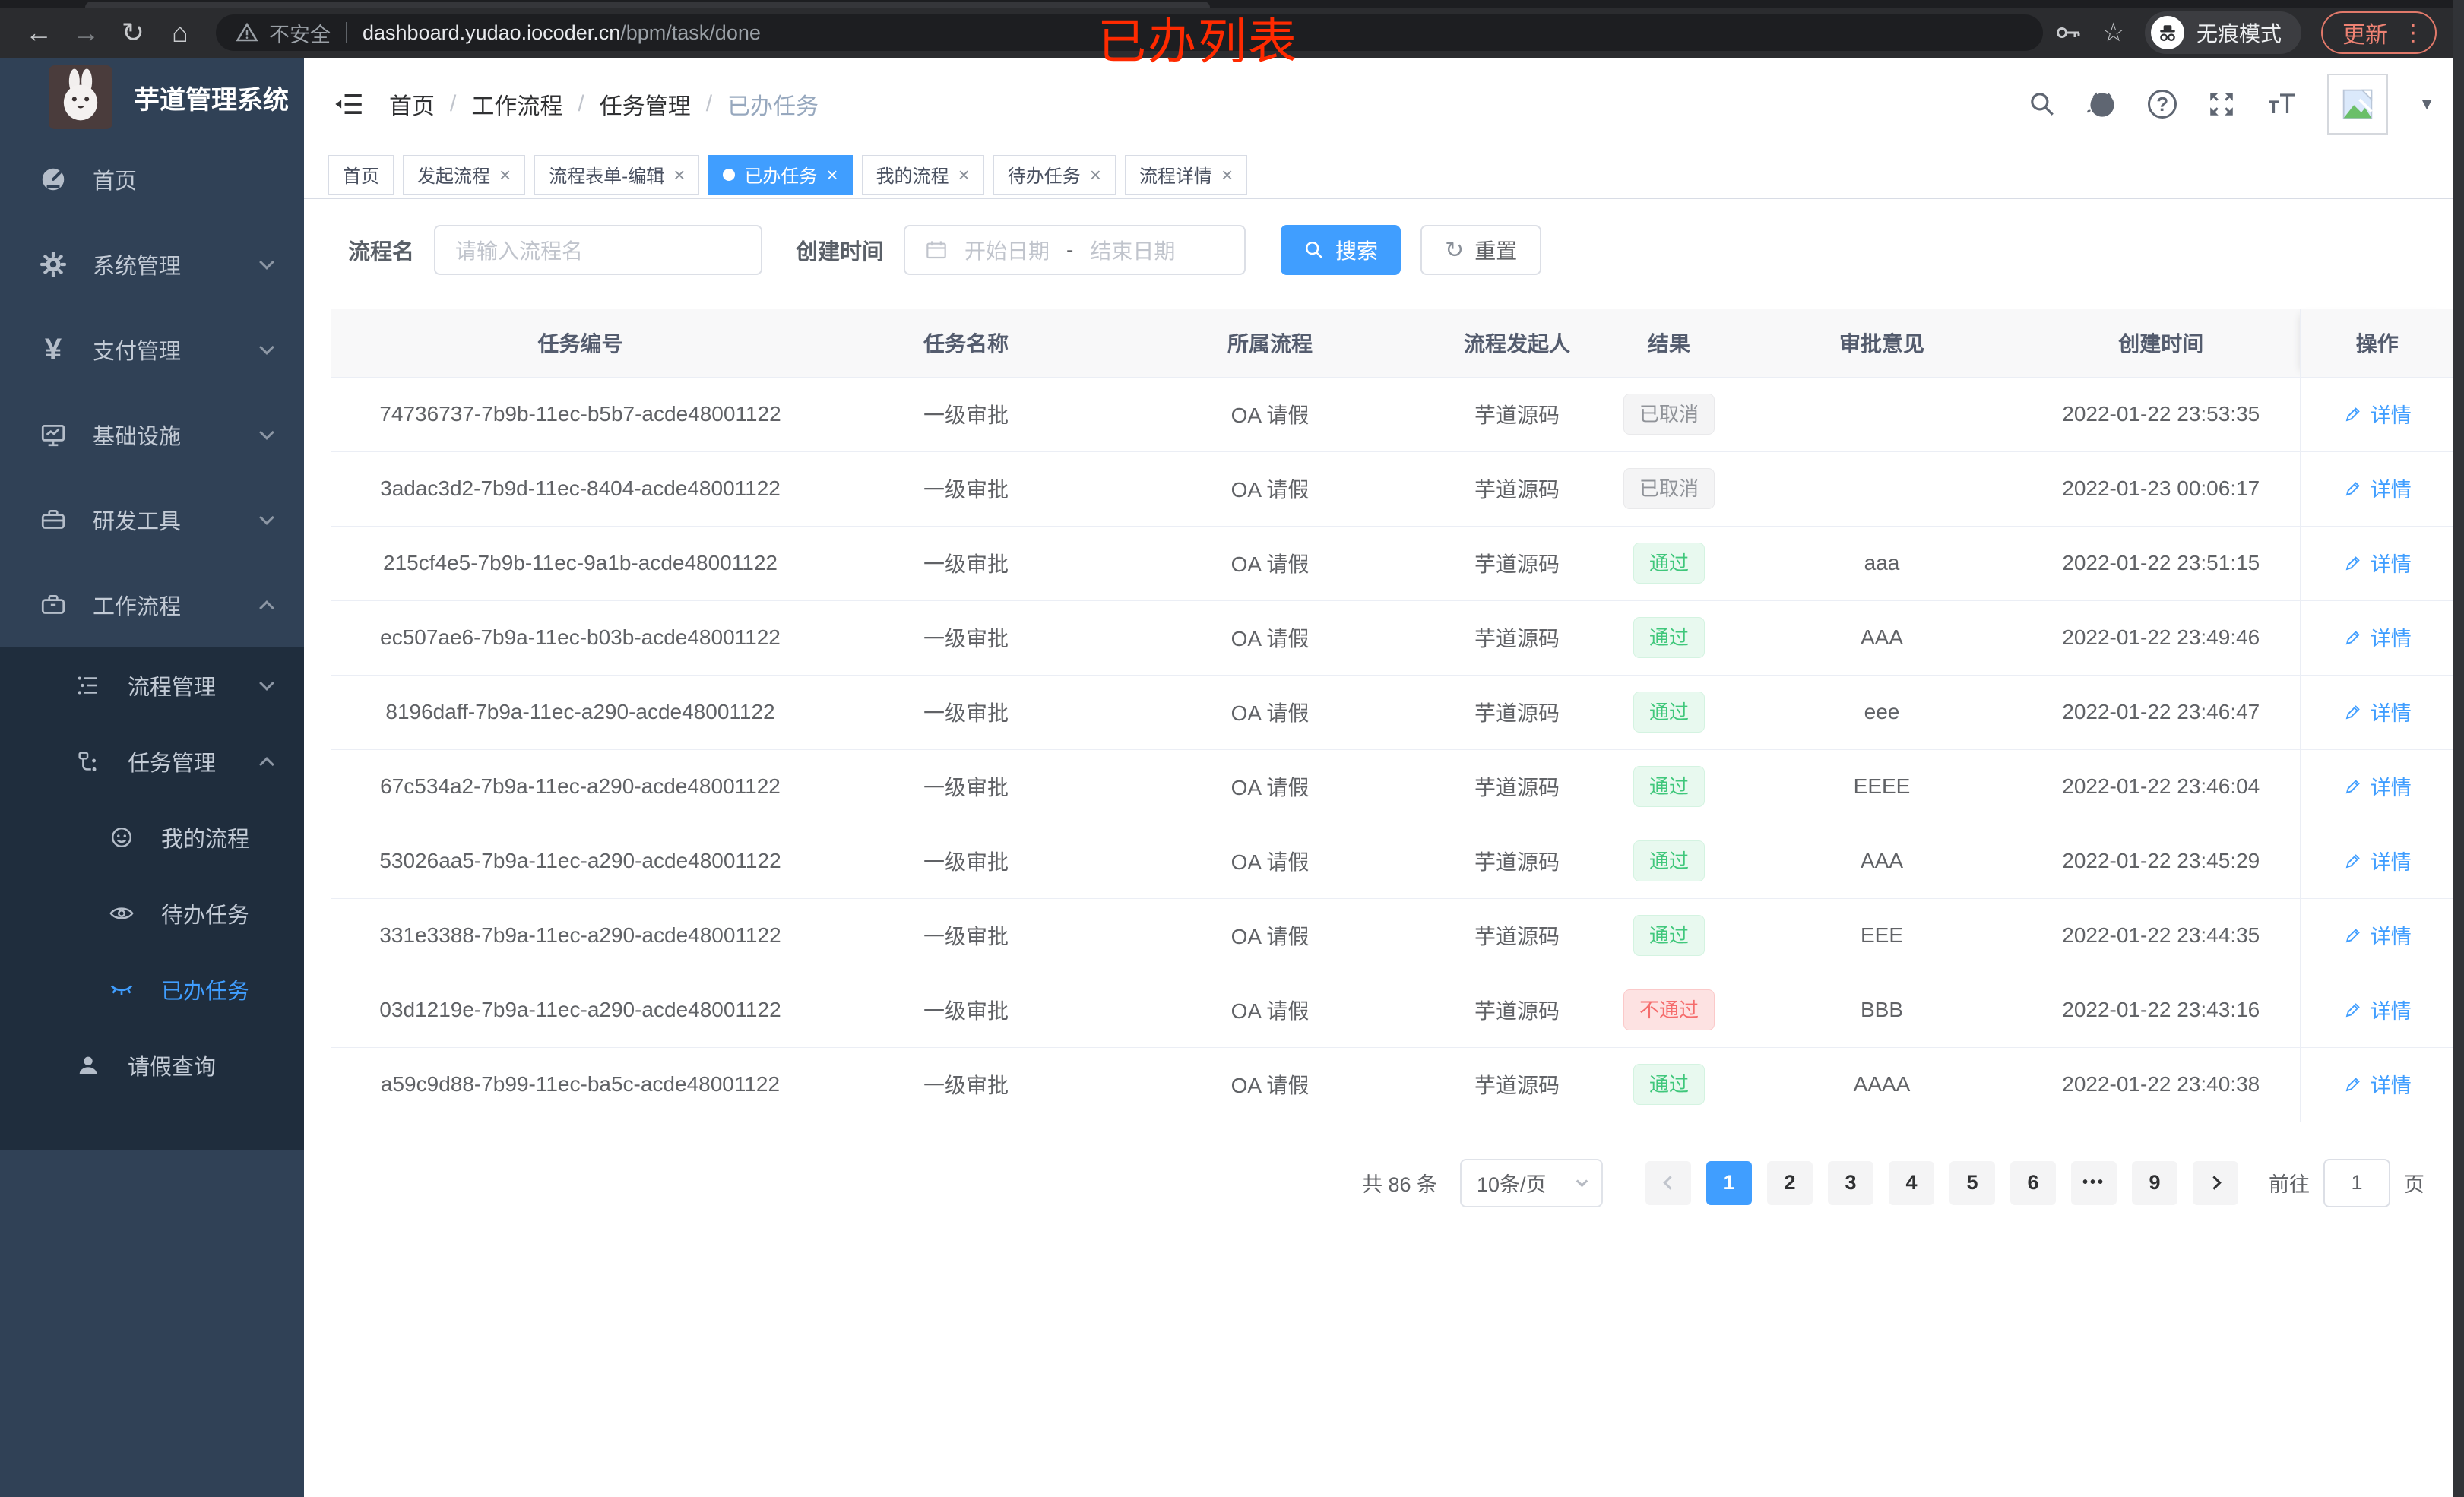  What do you see at coordinates (180, 32) in the screenshot?
I see `home-icon: ⌂` at bounding box center [180, 32].